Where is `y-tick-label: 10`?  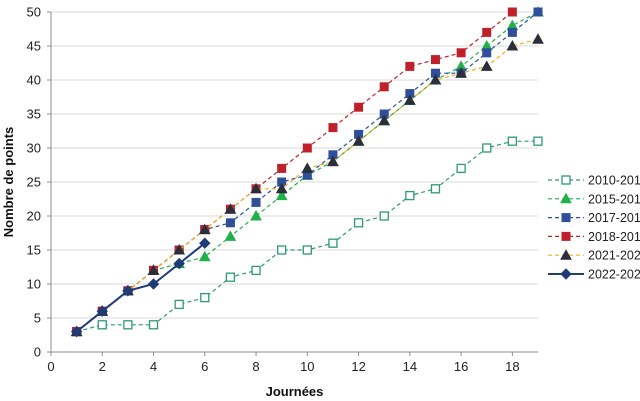 y-tick-label: 10 is located at coordinates (34, 284).